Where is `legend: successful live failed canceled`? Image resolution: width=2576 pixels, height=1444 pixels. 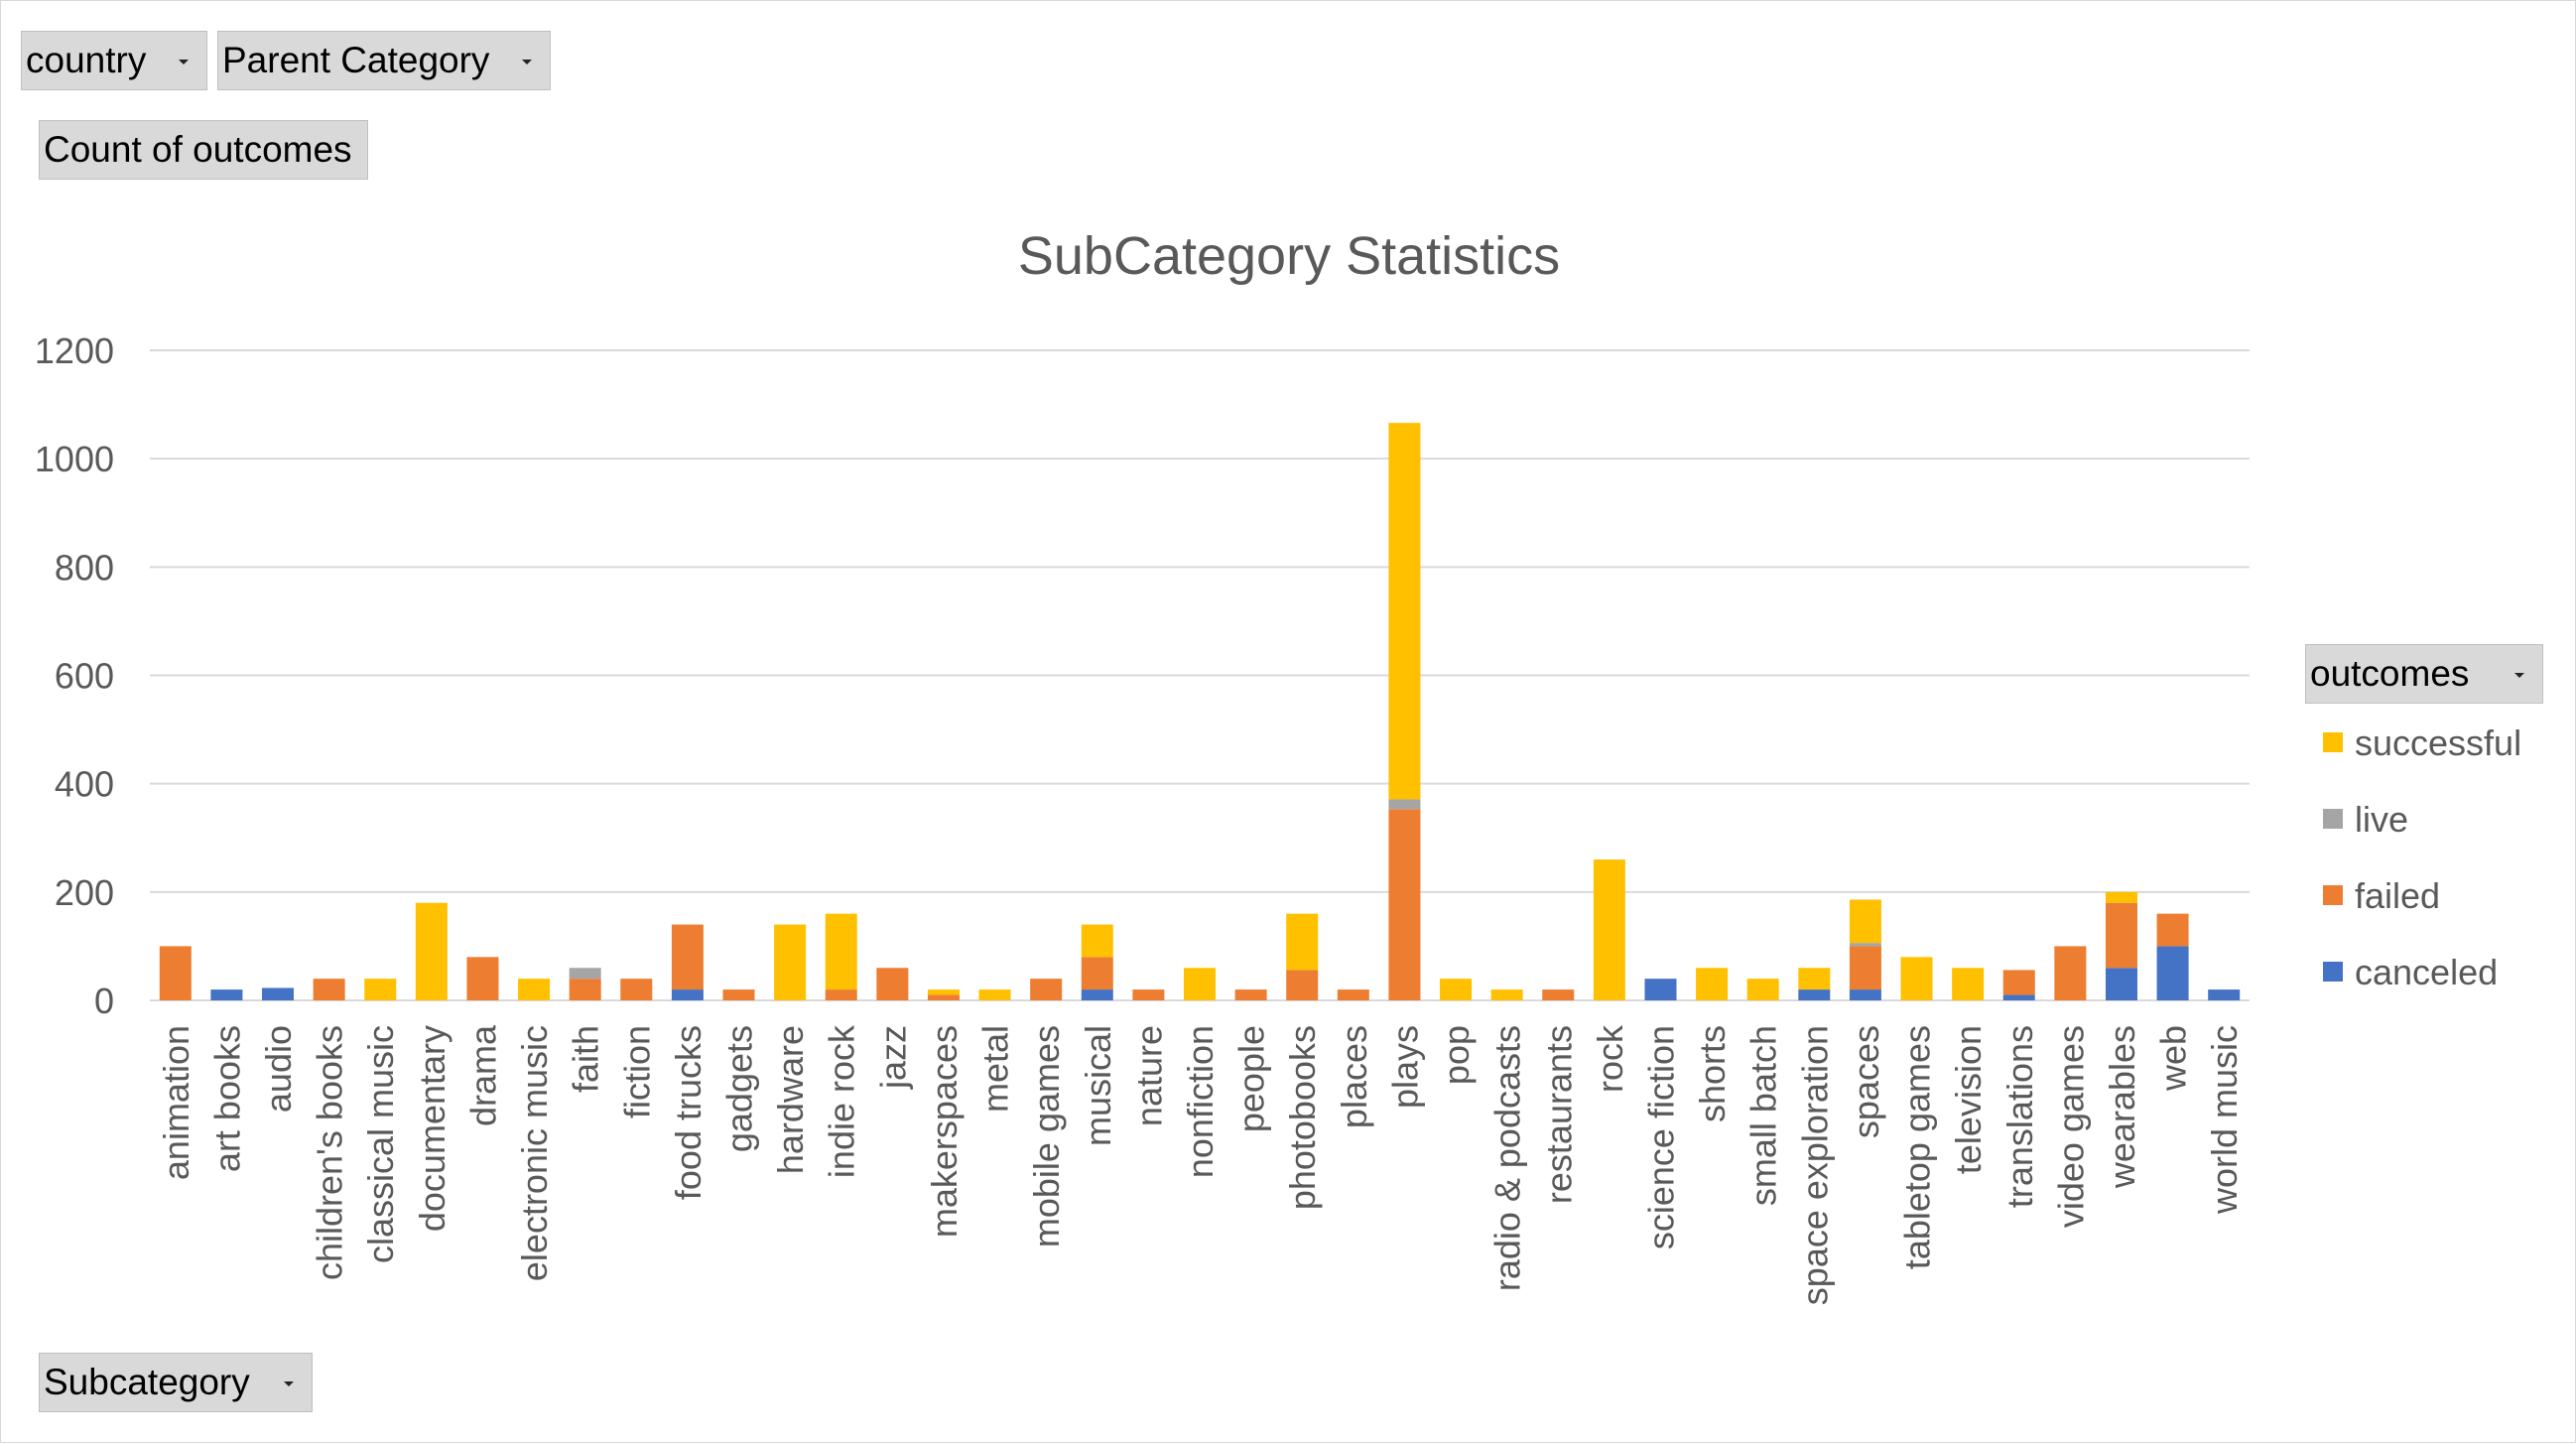 legend: successful live failed canceled is located at coordinates (2422, 857).